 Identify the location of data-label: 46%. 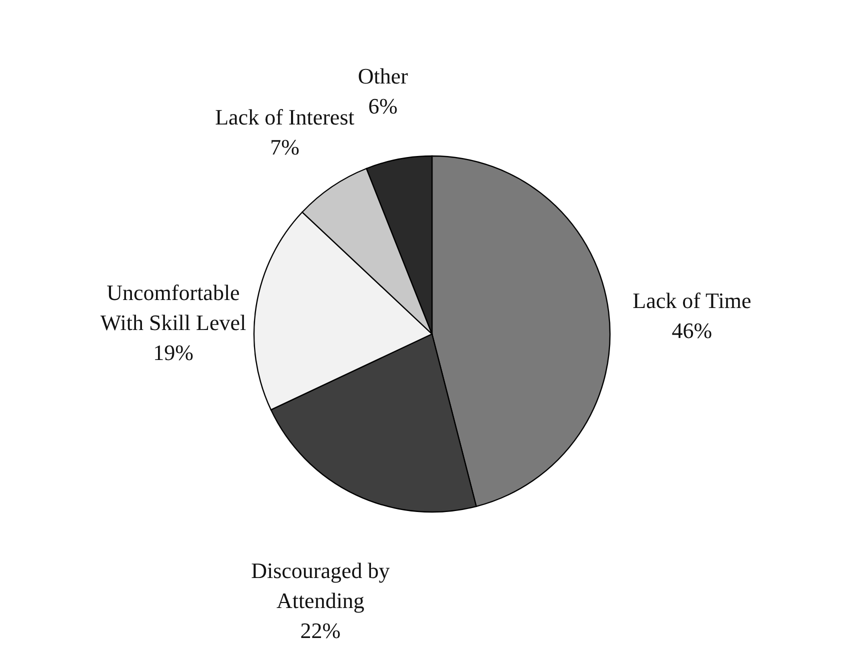
(692, 331).